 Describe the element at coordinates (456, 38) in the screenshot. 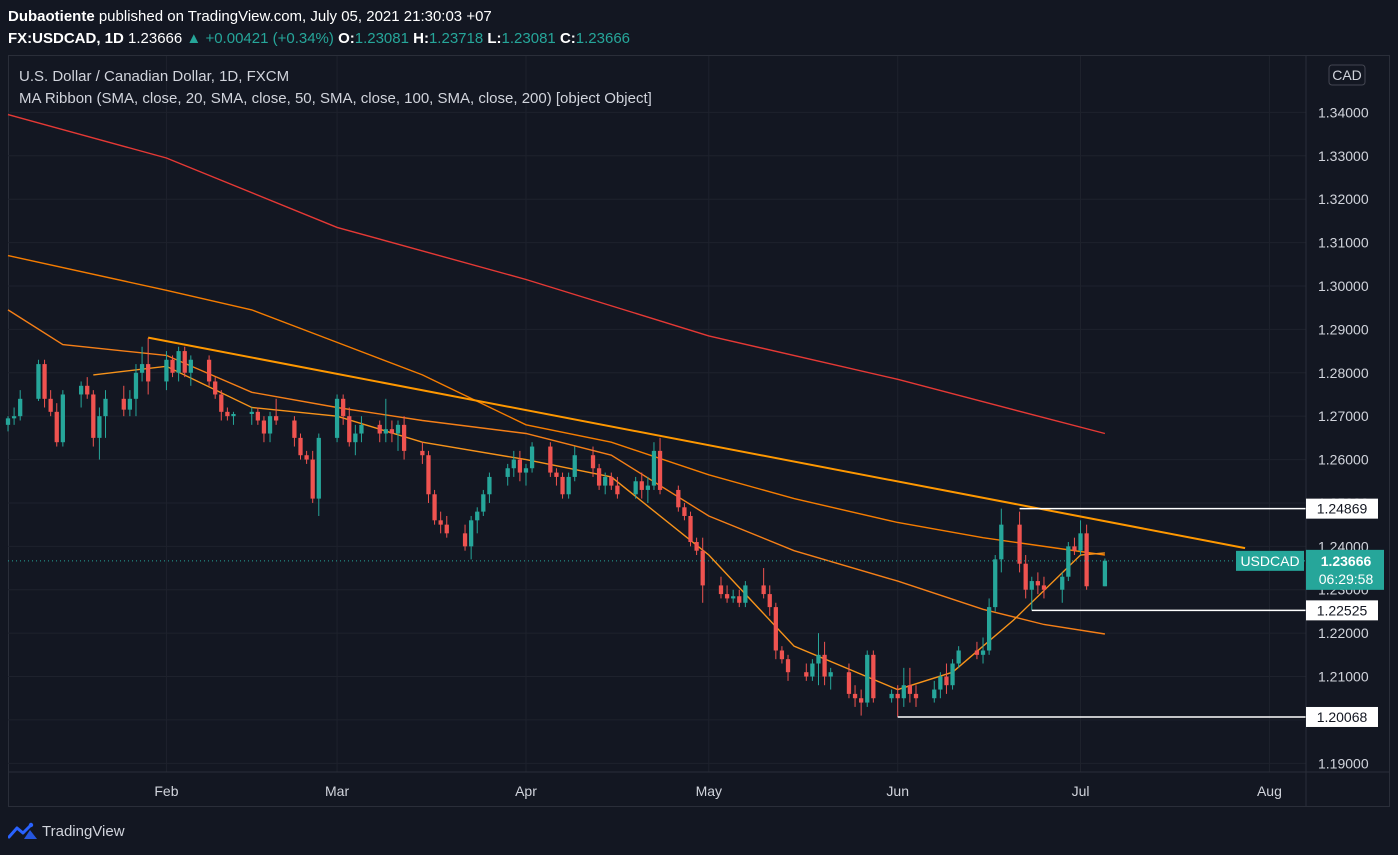

I see `high-value: 1.23718` at that location.